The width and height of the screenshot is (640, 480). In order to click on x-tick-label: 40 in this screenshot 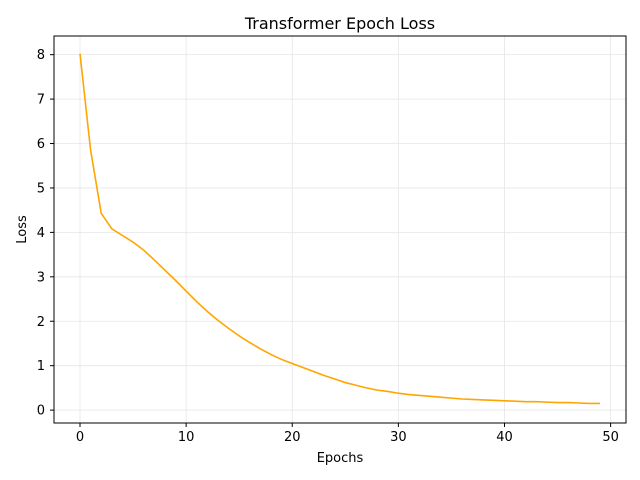, I will do `click(504, 437)`.